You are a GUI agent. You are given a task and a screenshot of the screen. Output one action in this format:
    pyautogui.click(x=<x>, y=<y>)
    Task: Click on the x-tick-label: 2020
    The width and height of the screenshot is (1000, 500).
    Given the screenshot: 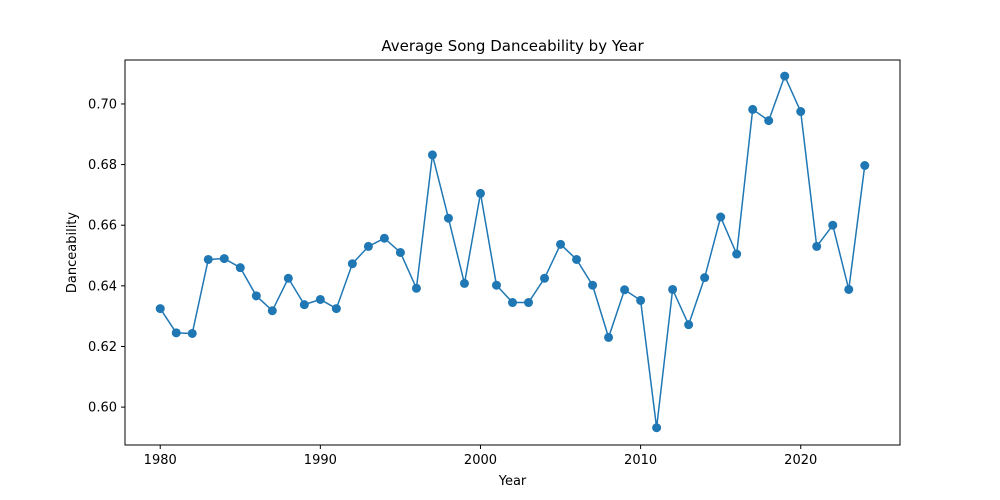 What is the action you would take?
    pyautogui.click(x=800, y=460)
    